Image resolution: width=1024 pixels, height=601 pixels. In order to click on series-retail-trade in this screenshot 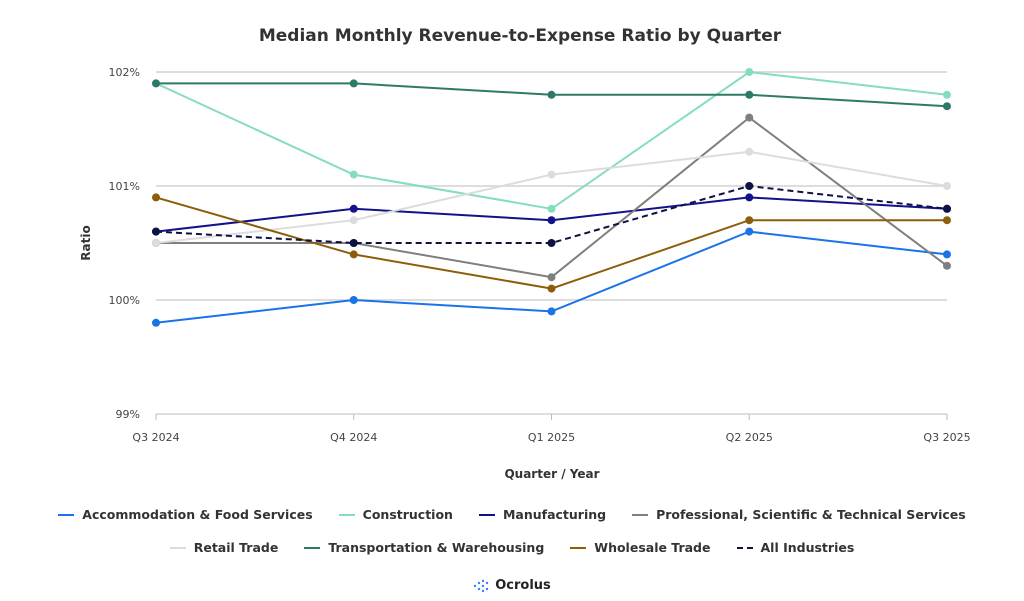, I will do `click(551, 197)`.